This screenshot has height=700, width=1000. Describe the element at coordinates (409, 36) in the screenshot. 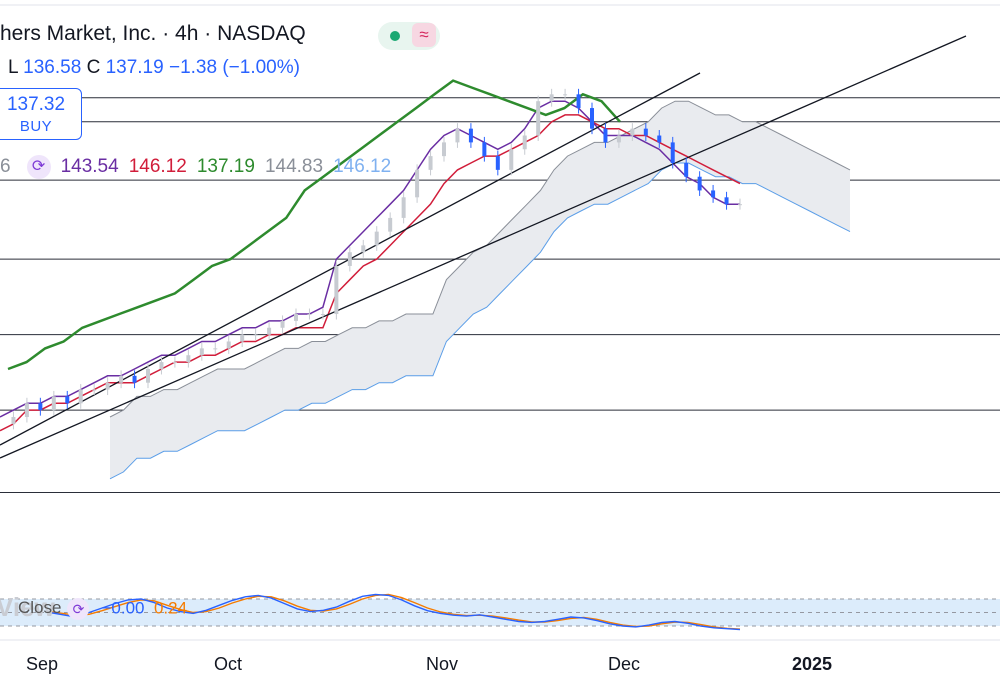

I see `status-toggle: ≈` at that location.